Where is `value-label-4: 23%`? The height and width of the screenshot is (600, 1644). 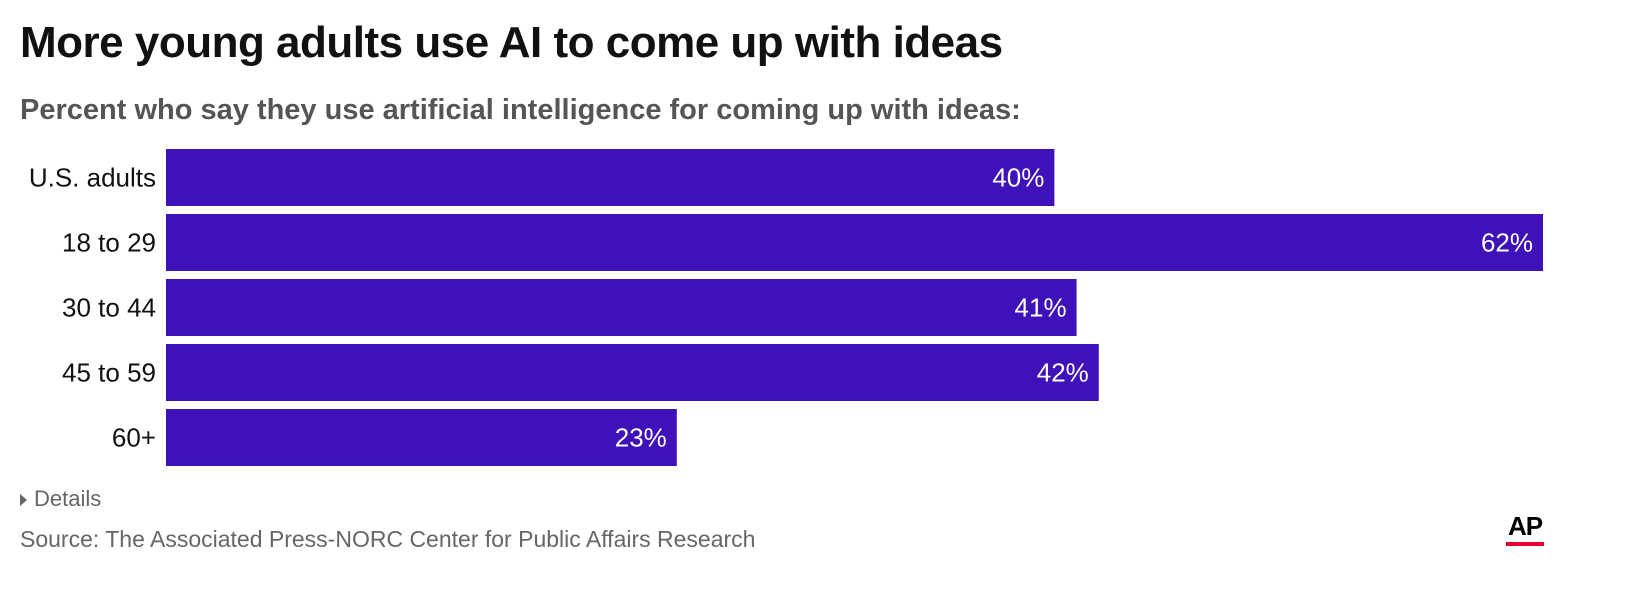 value-label-4: 23% is located at coordinates (641, 438).